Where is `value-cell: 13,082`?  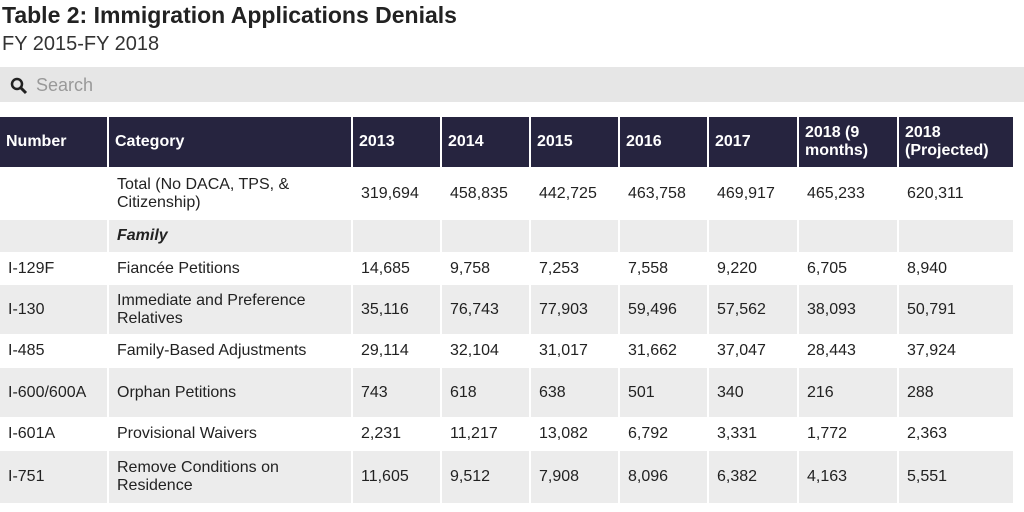 value-cell: 13,082 is located at coordinates (575, 434).